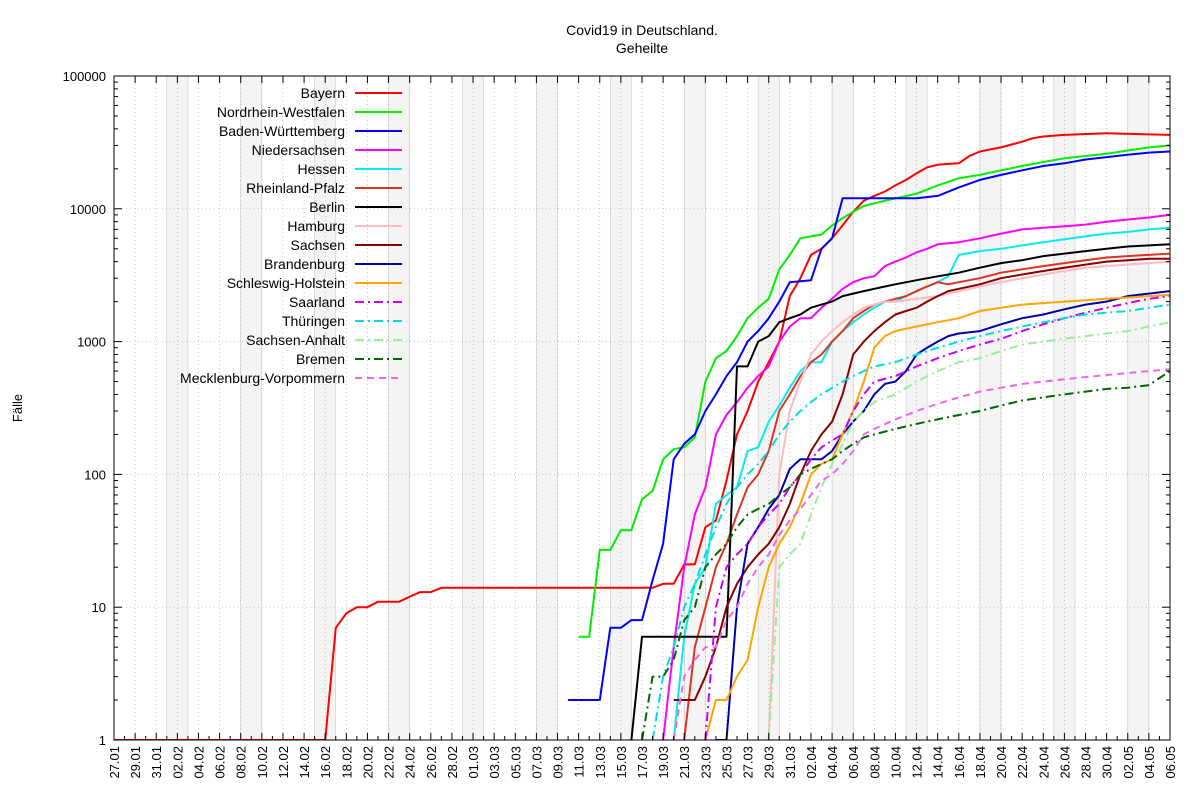 The width and height of the screenshot is (1200, 800). Describe the element at coordinates (558, 762) in the screenshot. I see `x-tick-label: 09.03` at that location.